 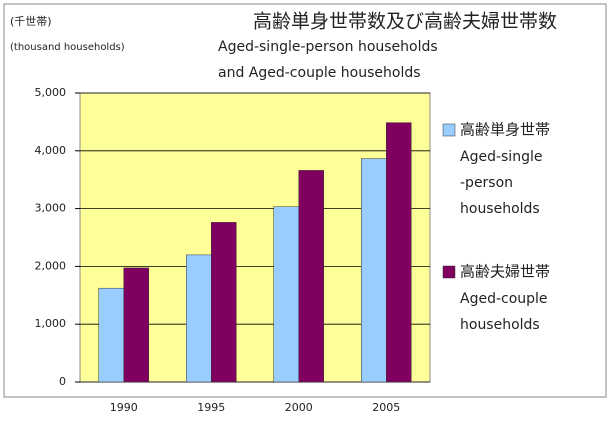 What do you see at coordinates (501, 157) in the screenshot?
I see `legend-label: Aged-single` at bounding box center [501, 157].